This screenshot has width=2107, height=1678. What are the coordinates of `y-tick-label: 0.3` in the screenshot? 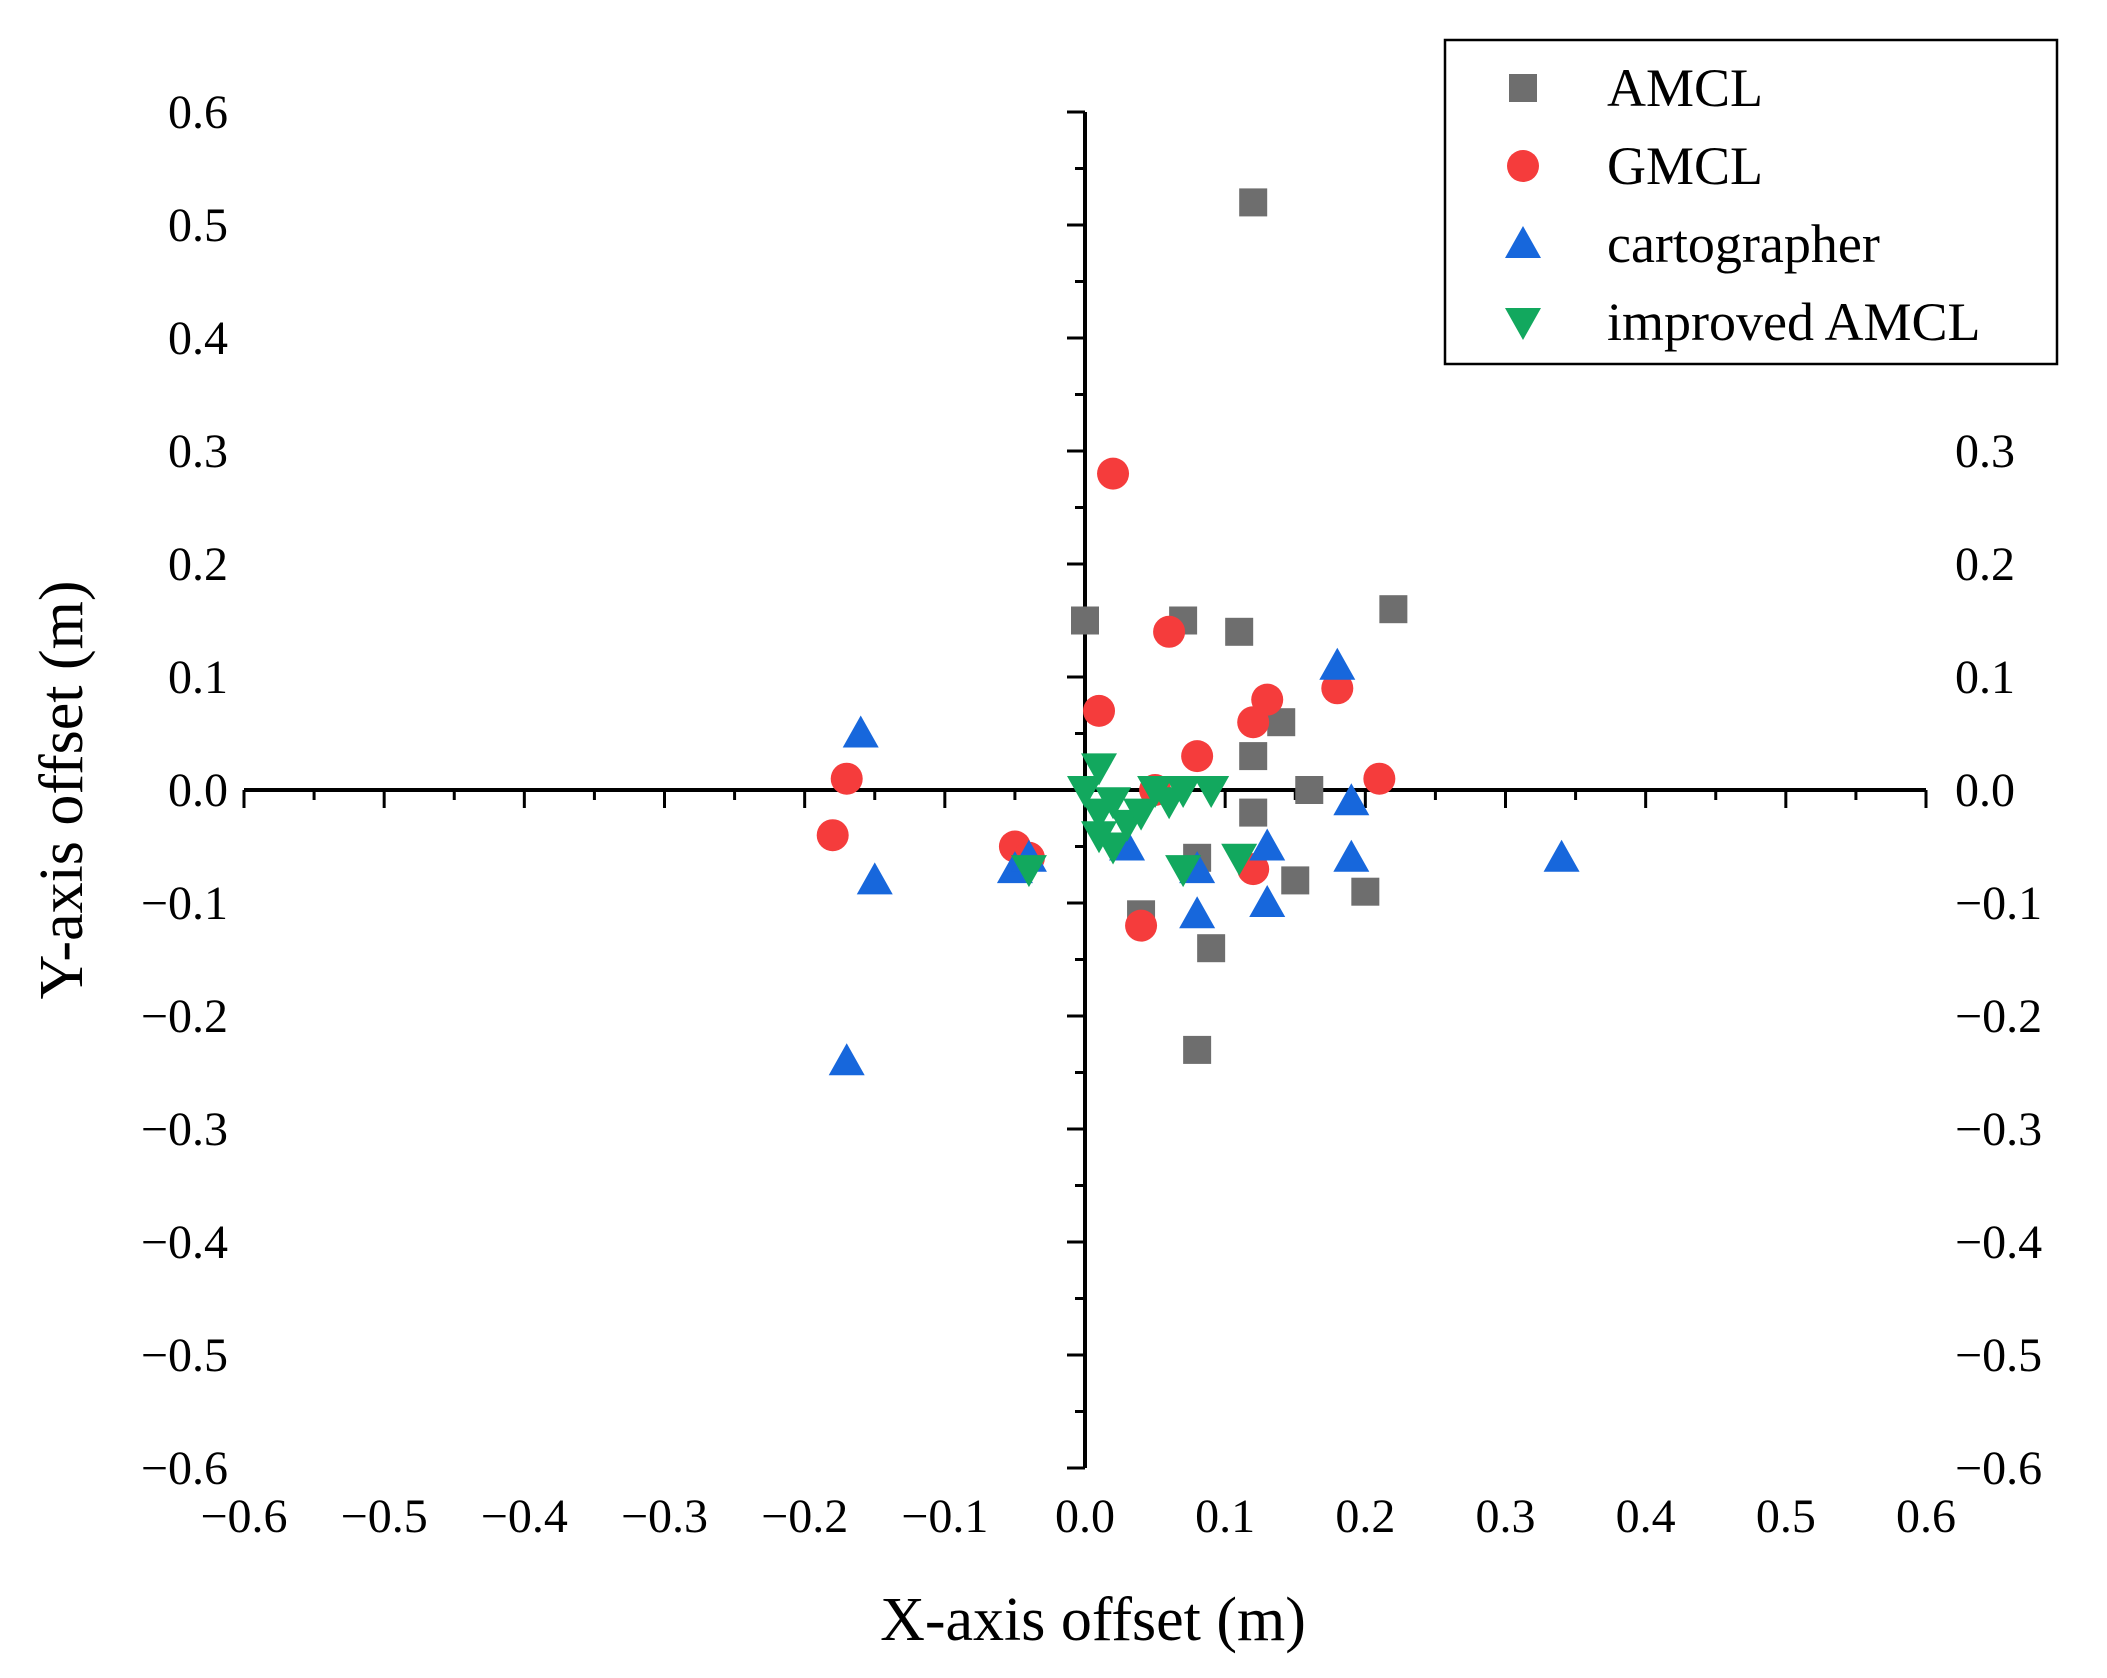 It's located at (198, 451).